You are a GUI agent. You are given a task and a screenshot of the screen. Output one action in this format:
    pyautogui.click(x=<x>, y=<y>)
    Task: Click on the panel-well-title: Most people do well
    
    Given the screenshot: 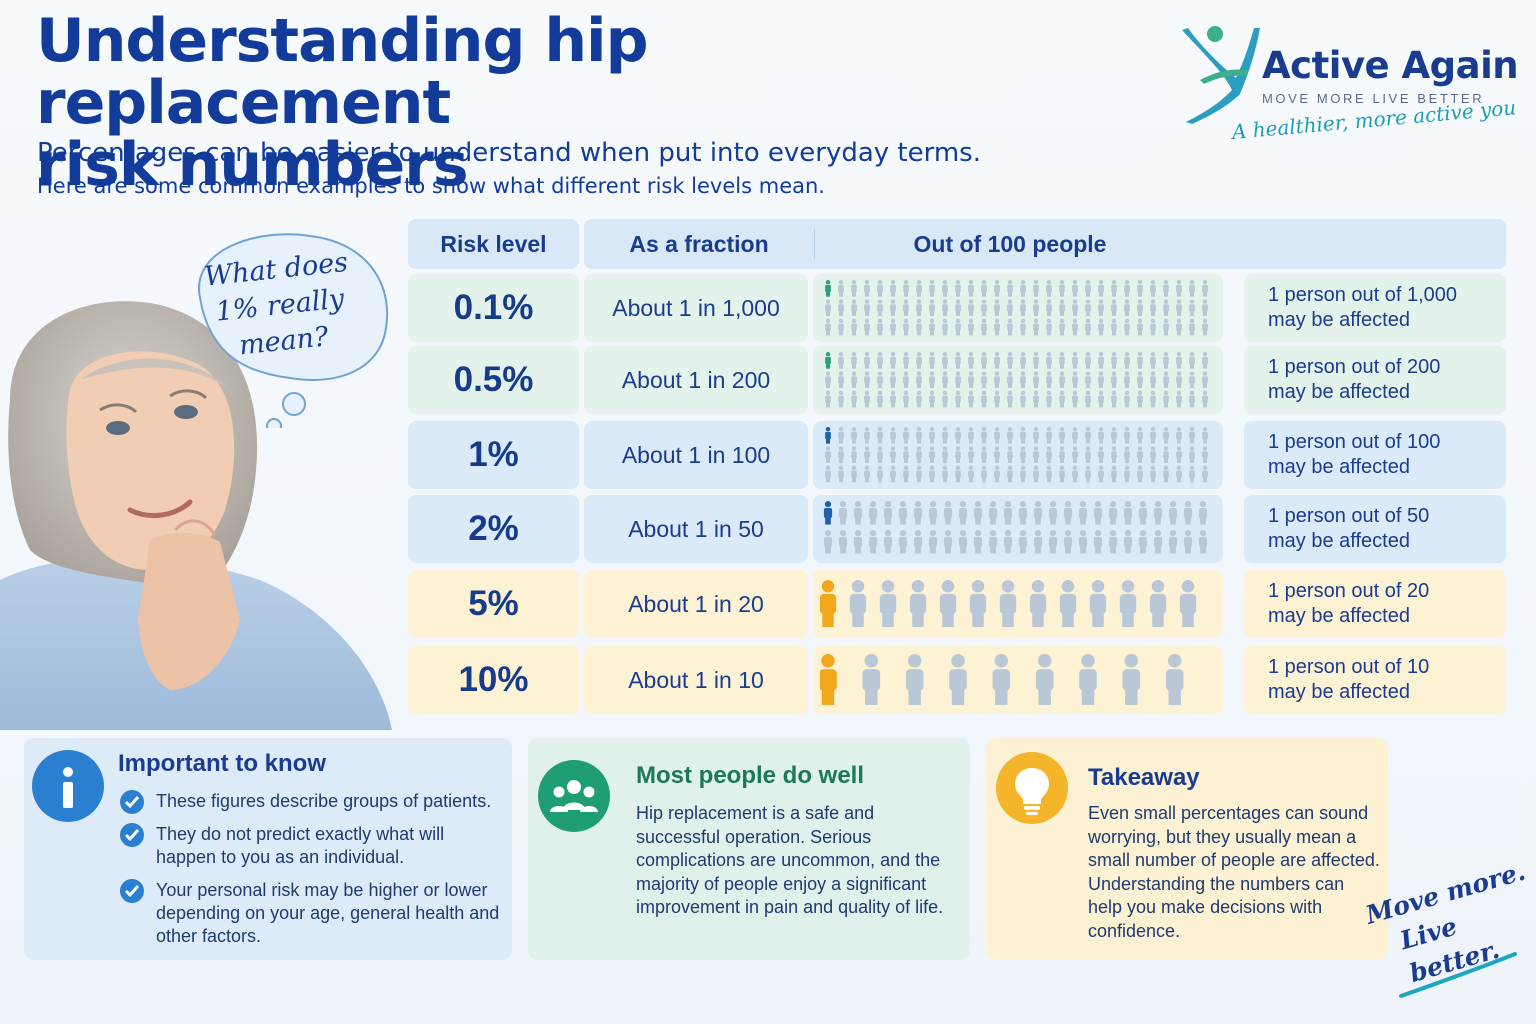 What is the action you would take?
    pyautogui.click(x=750, y=775)
    